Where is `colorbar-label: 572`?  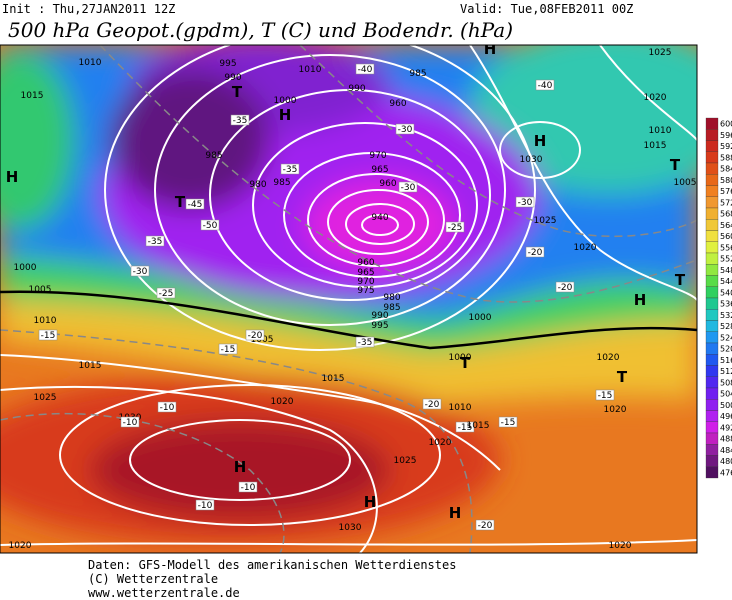 colorbar-label: 572 is located at coordinates (726, 202).